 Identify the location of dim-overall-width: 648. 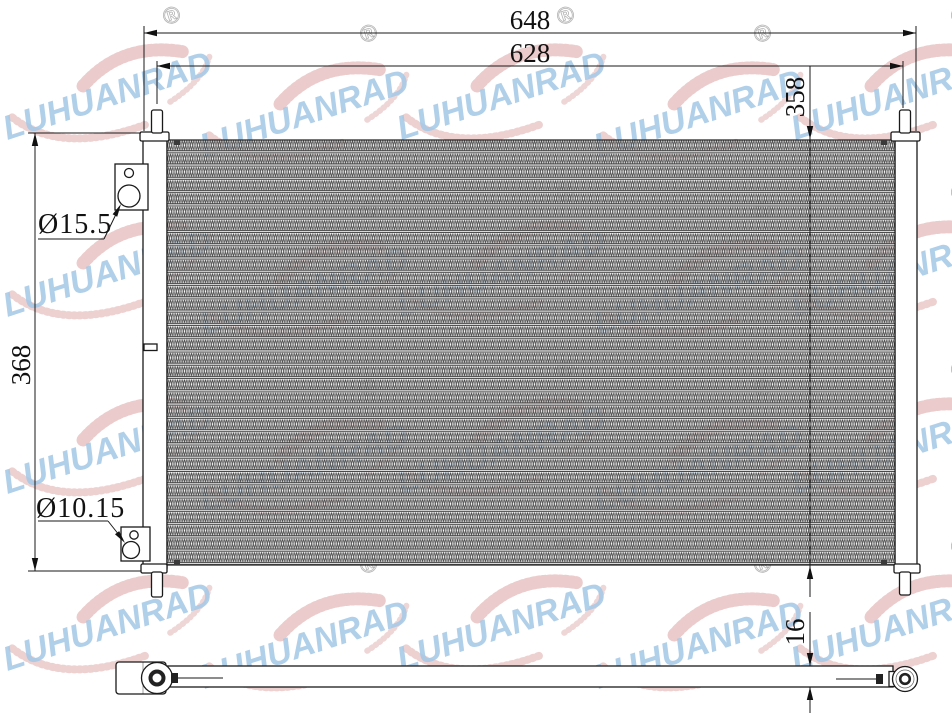
(530, 68).